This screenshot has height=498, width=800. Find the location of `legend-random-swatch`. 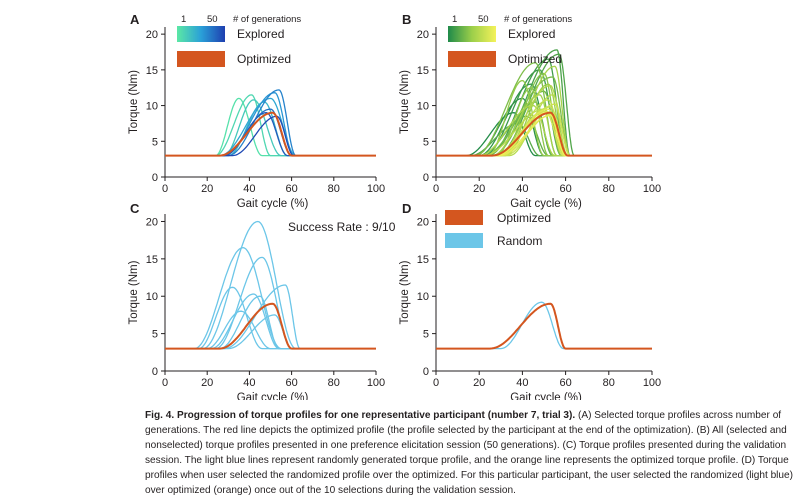

legend-random-swatch is located at coordinates (464, 240).